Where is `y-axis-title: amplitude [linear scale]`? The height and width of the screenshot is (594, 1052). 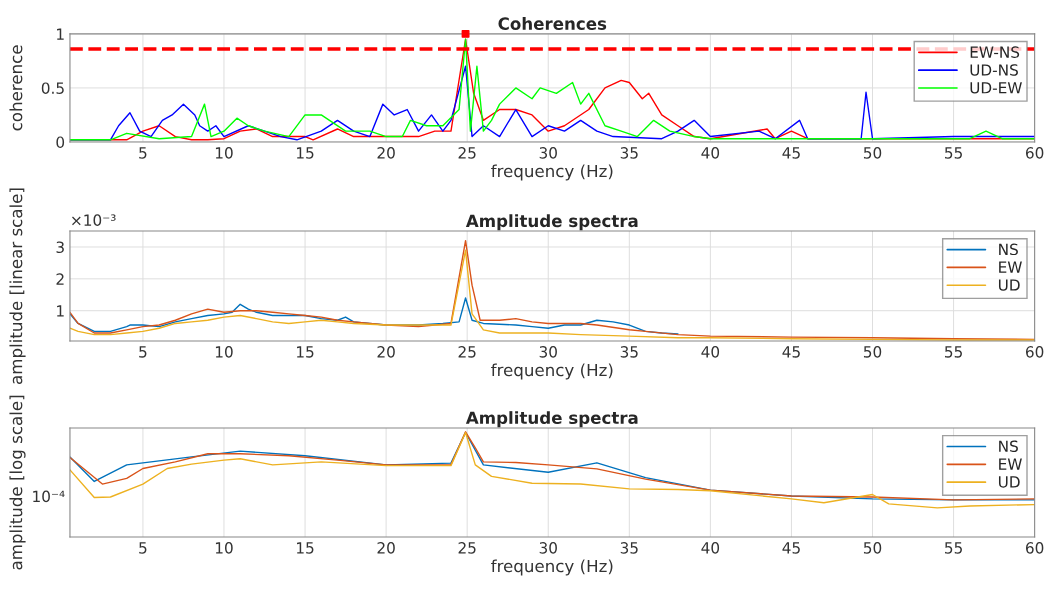
y-axis-title: amplitude [linear scale] is located at coordinates (17, 286).